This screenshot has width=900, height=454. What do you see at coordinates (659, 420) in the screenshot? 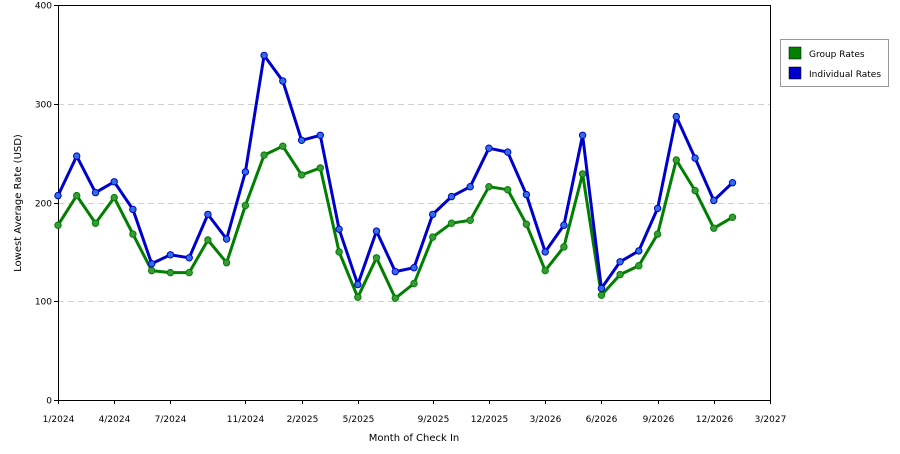
I see `x-tick-label: 9/2026` at bounding box center [659, 420].